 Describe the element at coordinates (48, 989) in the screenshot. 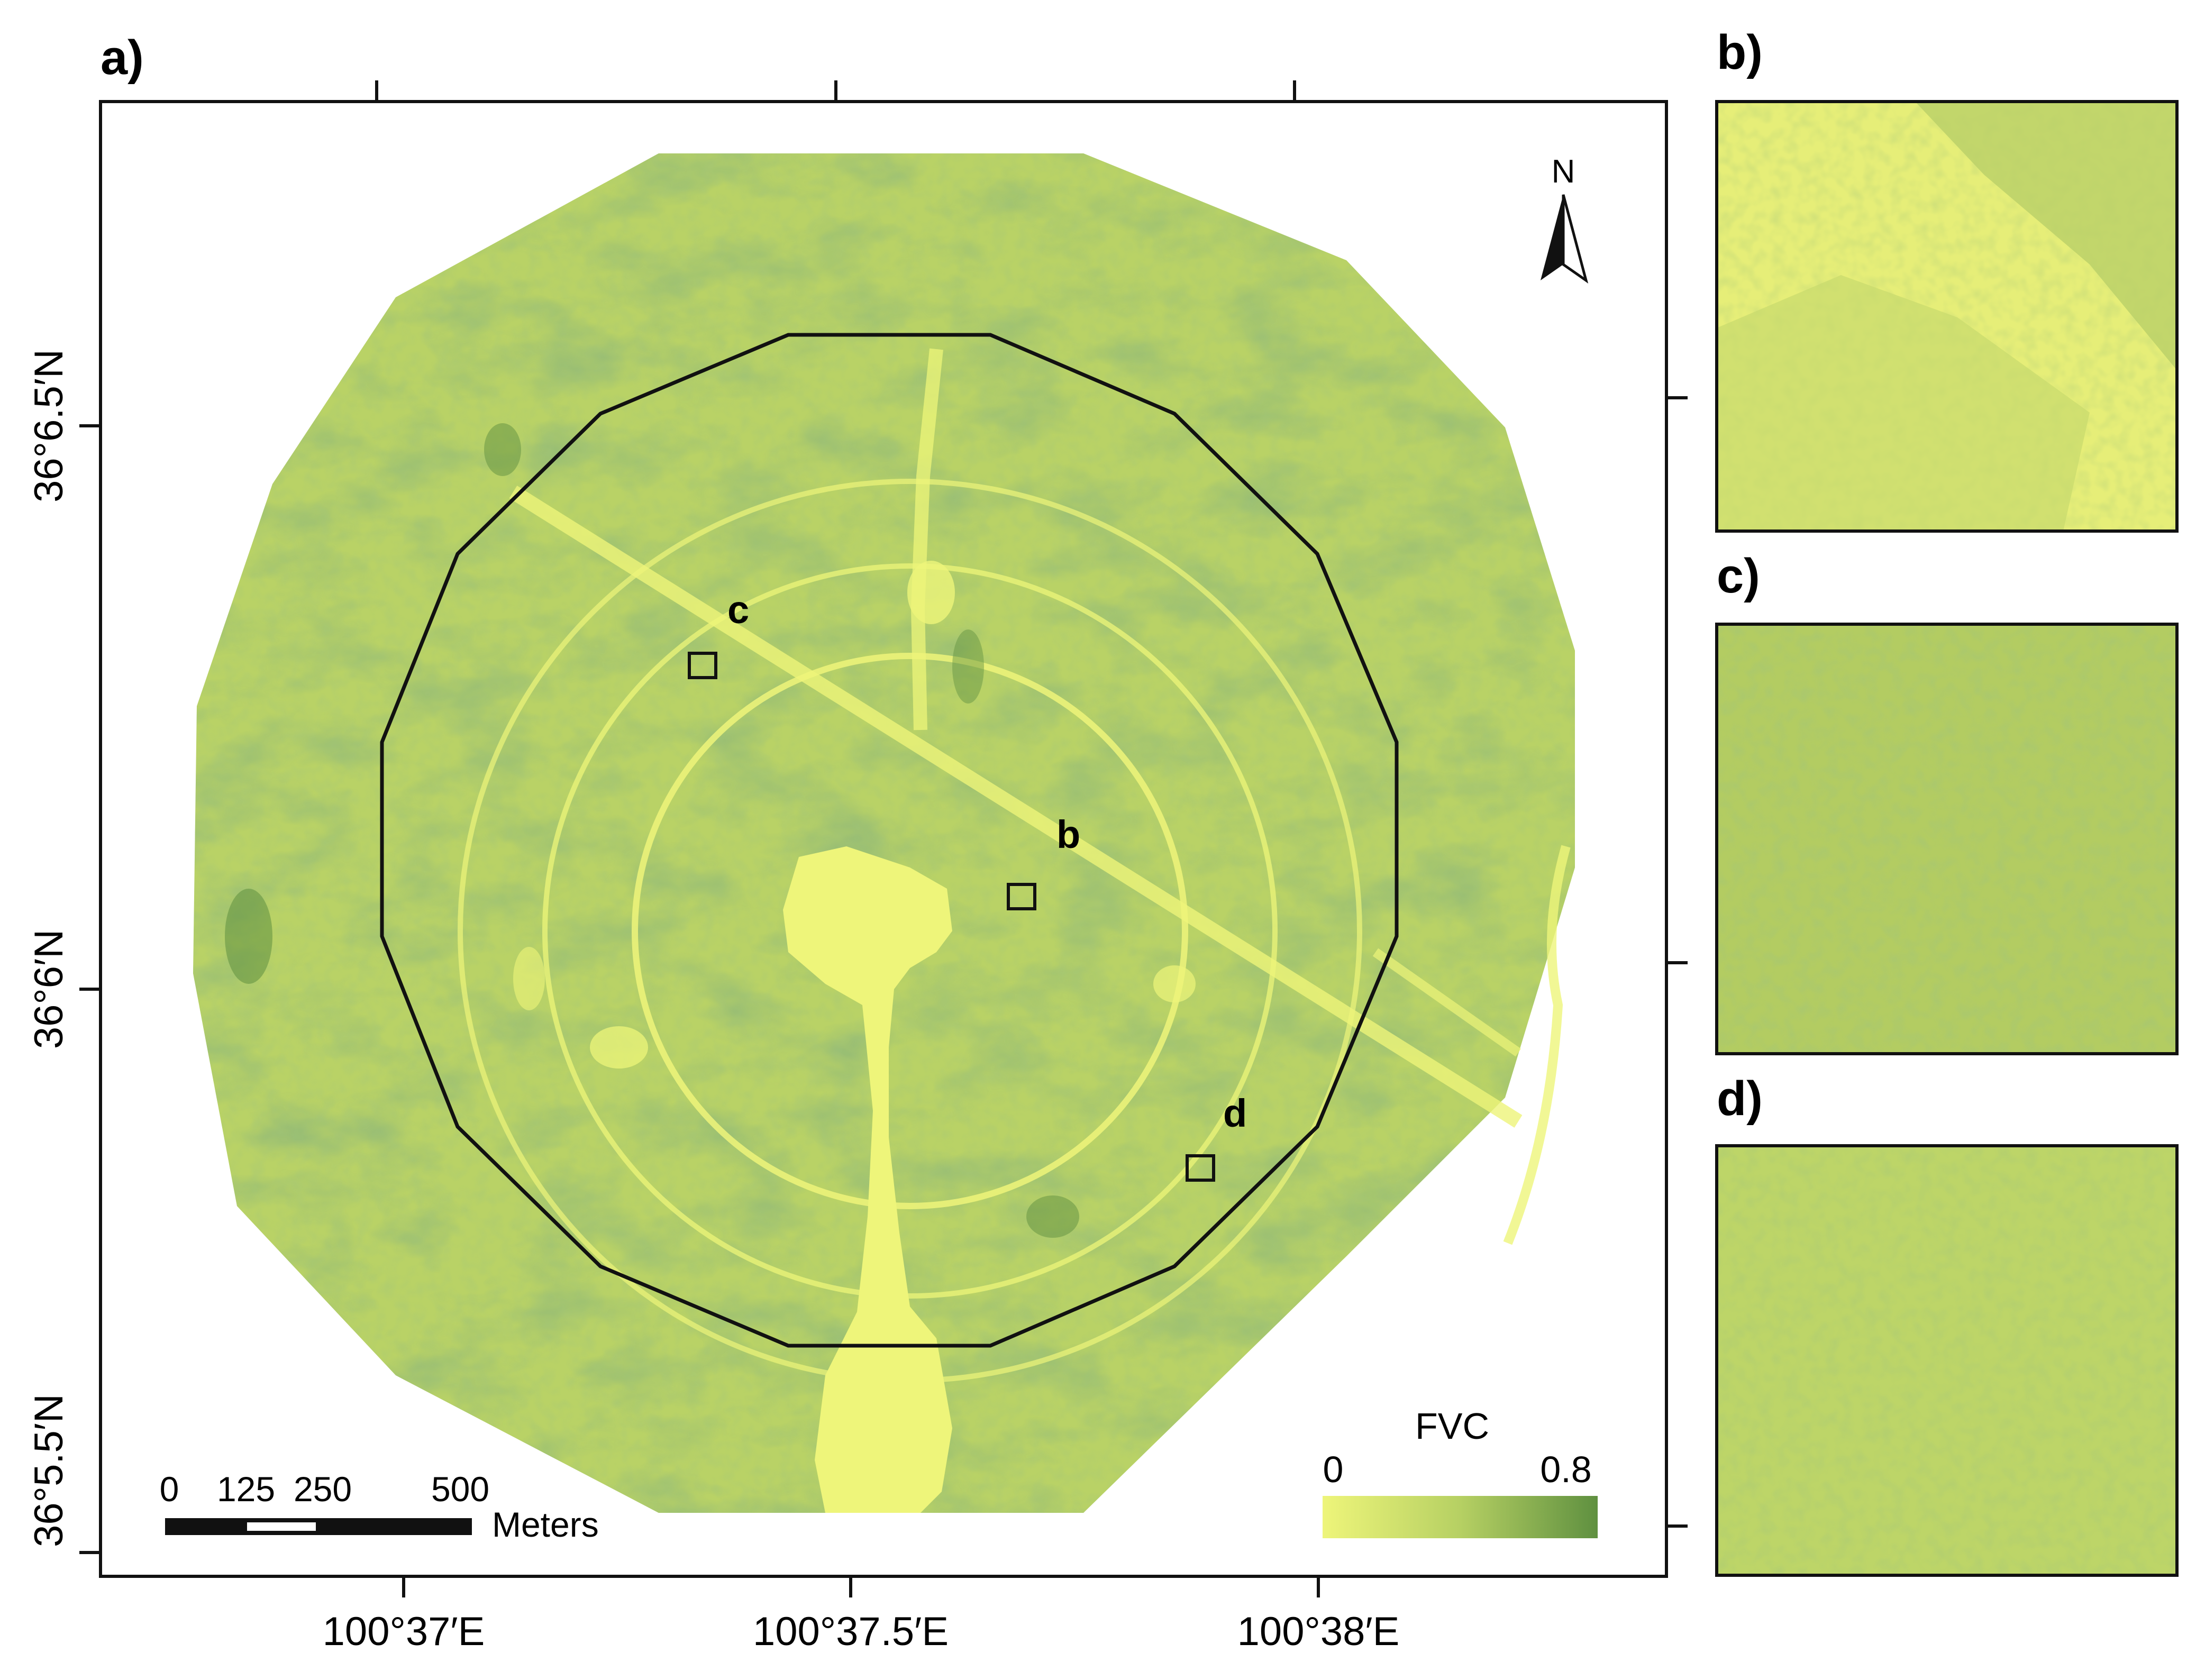

I see `lat-tick-label: 36°6′N` at that location.